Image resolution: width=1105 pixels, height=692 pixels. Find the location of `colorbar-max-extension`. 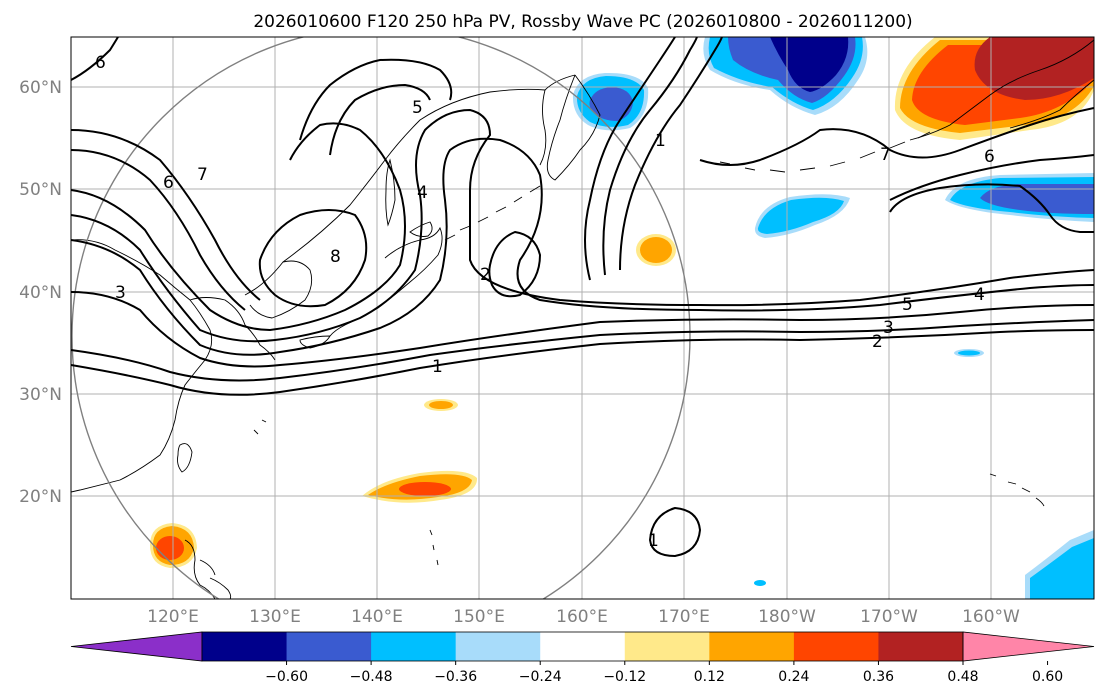

colorbar-max-extension is located at coordinates (1028, 646).